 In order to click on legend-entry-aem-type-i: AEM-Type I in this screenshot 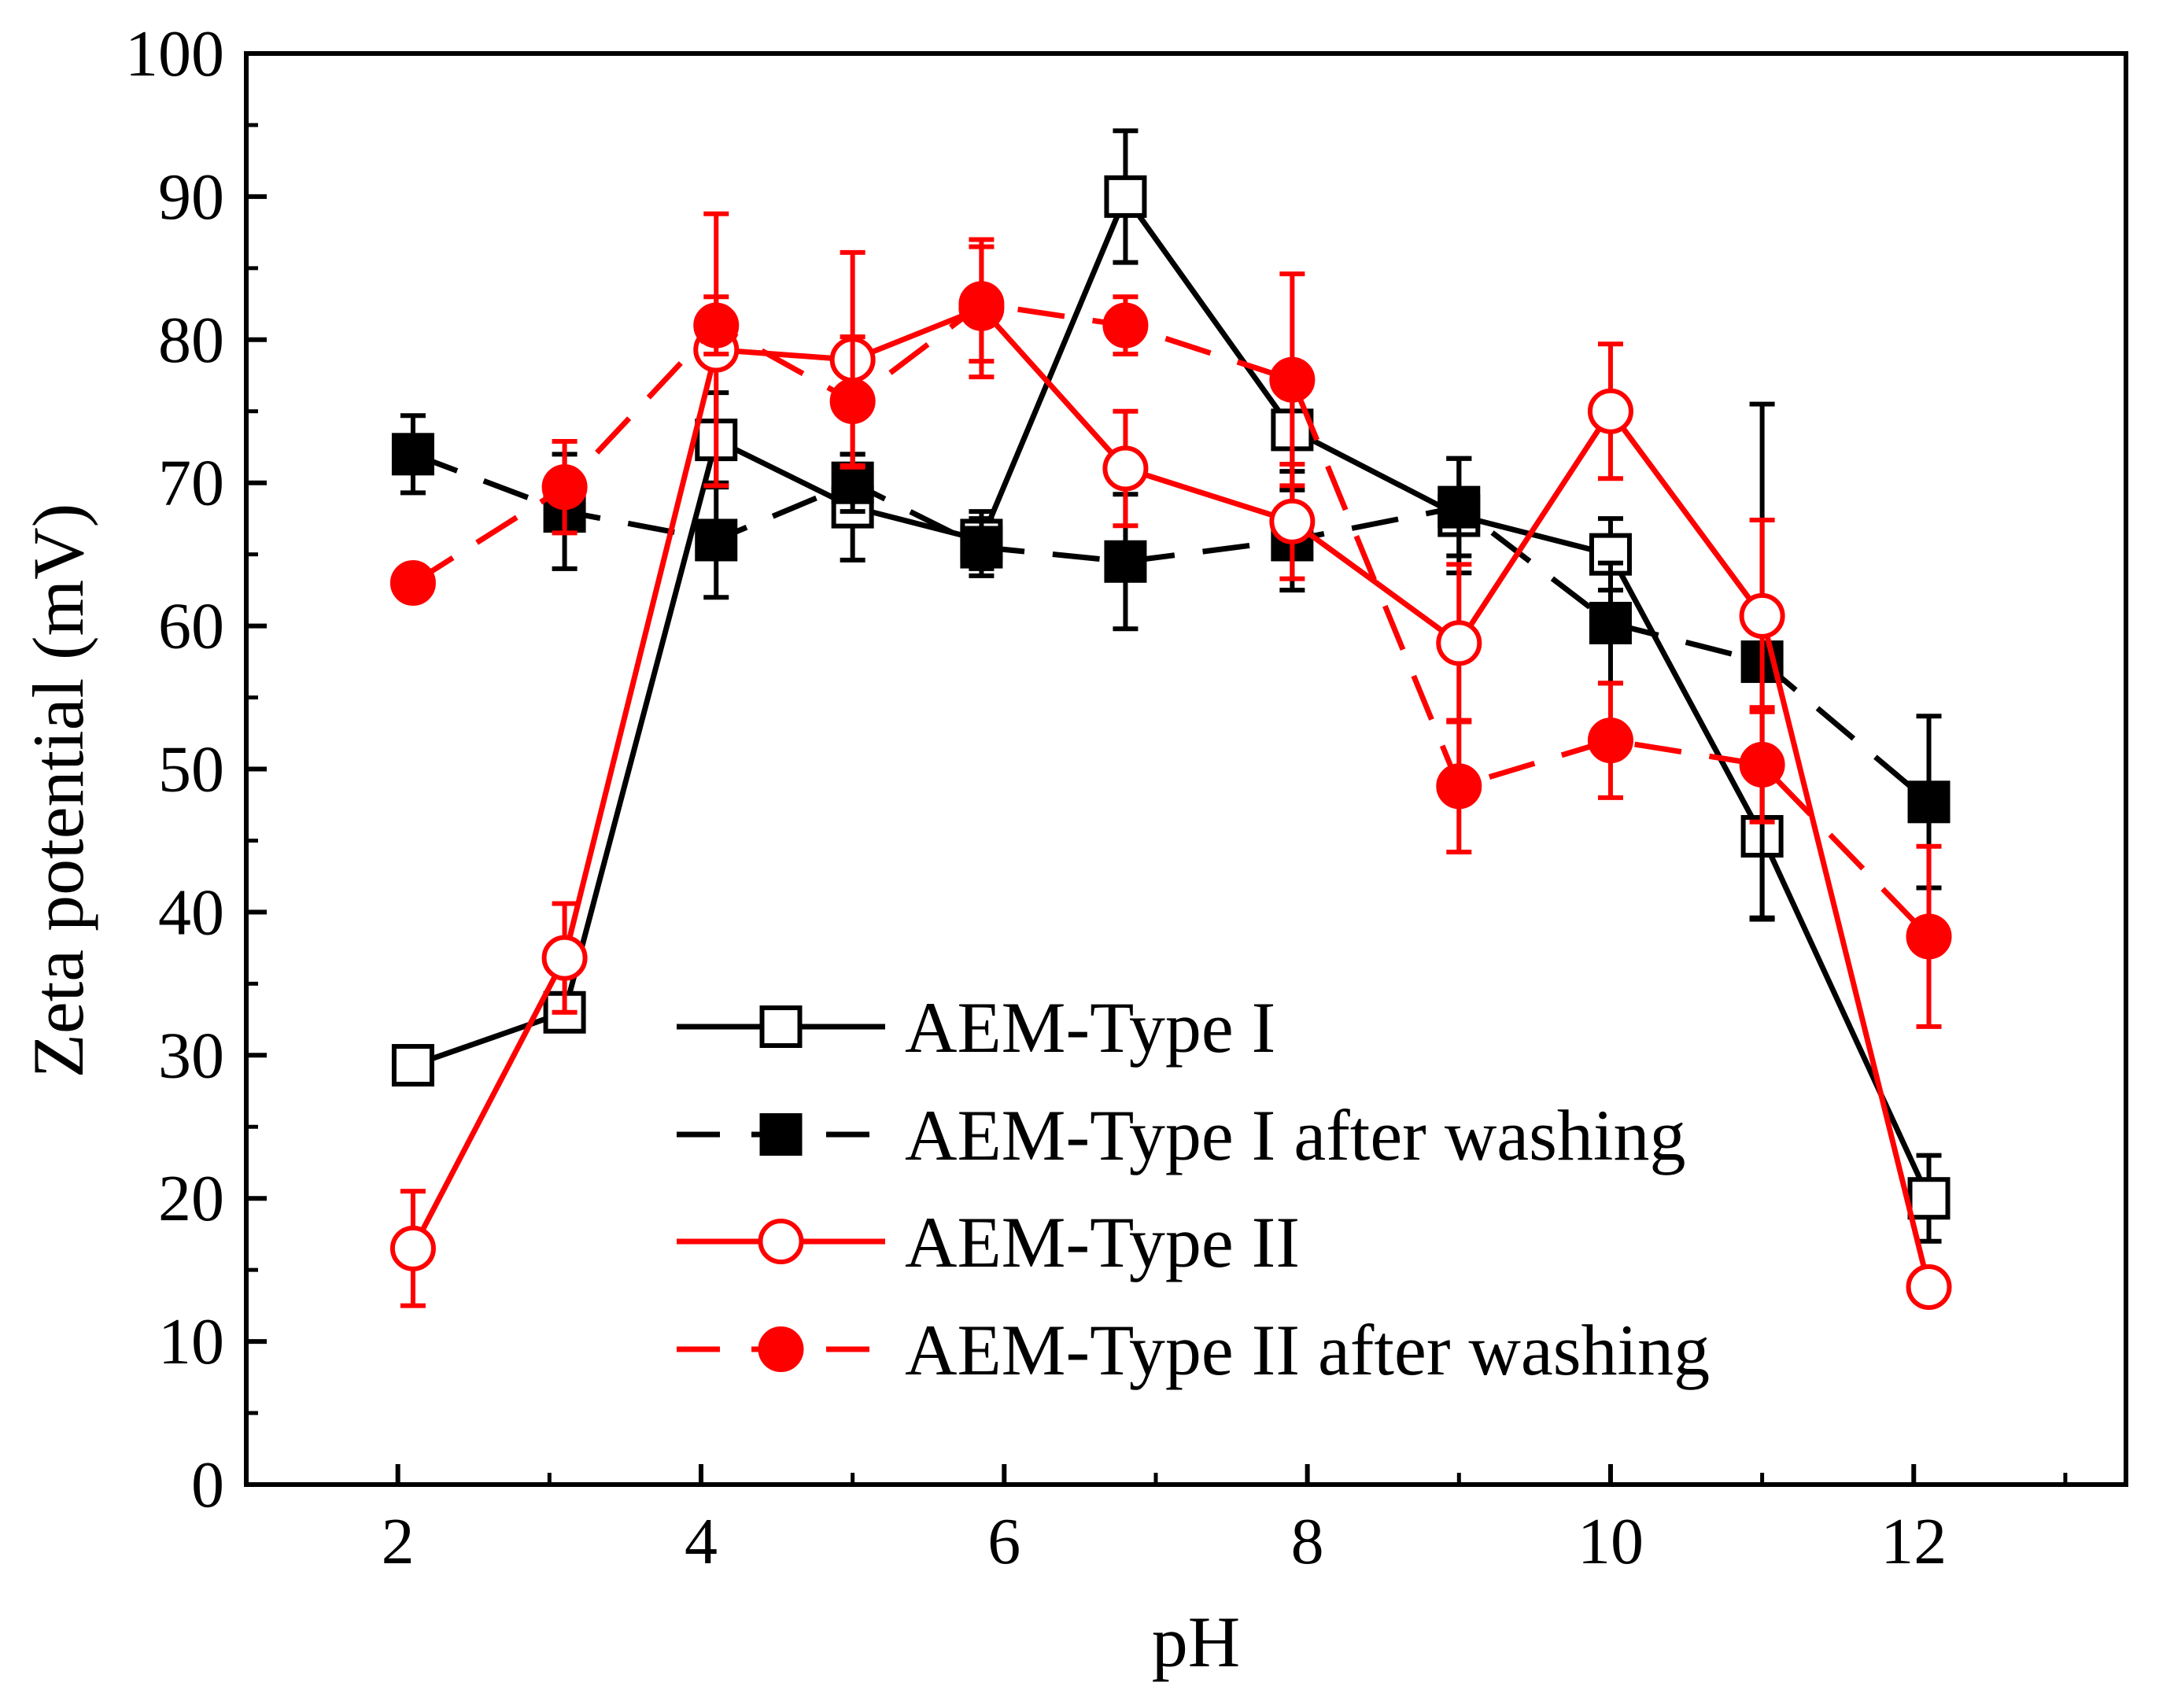, I will do `click(976, 1027)`.